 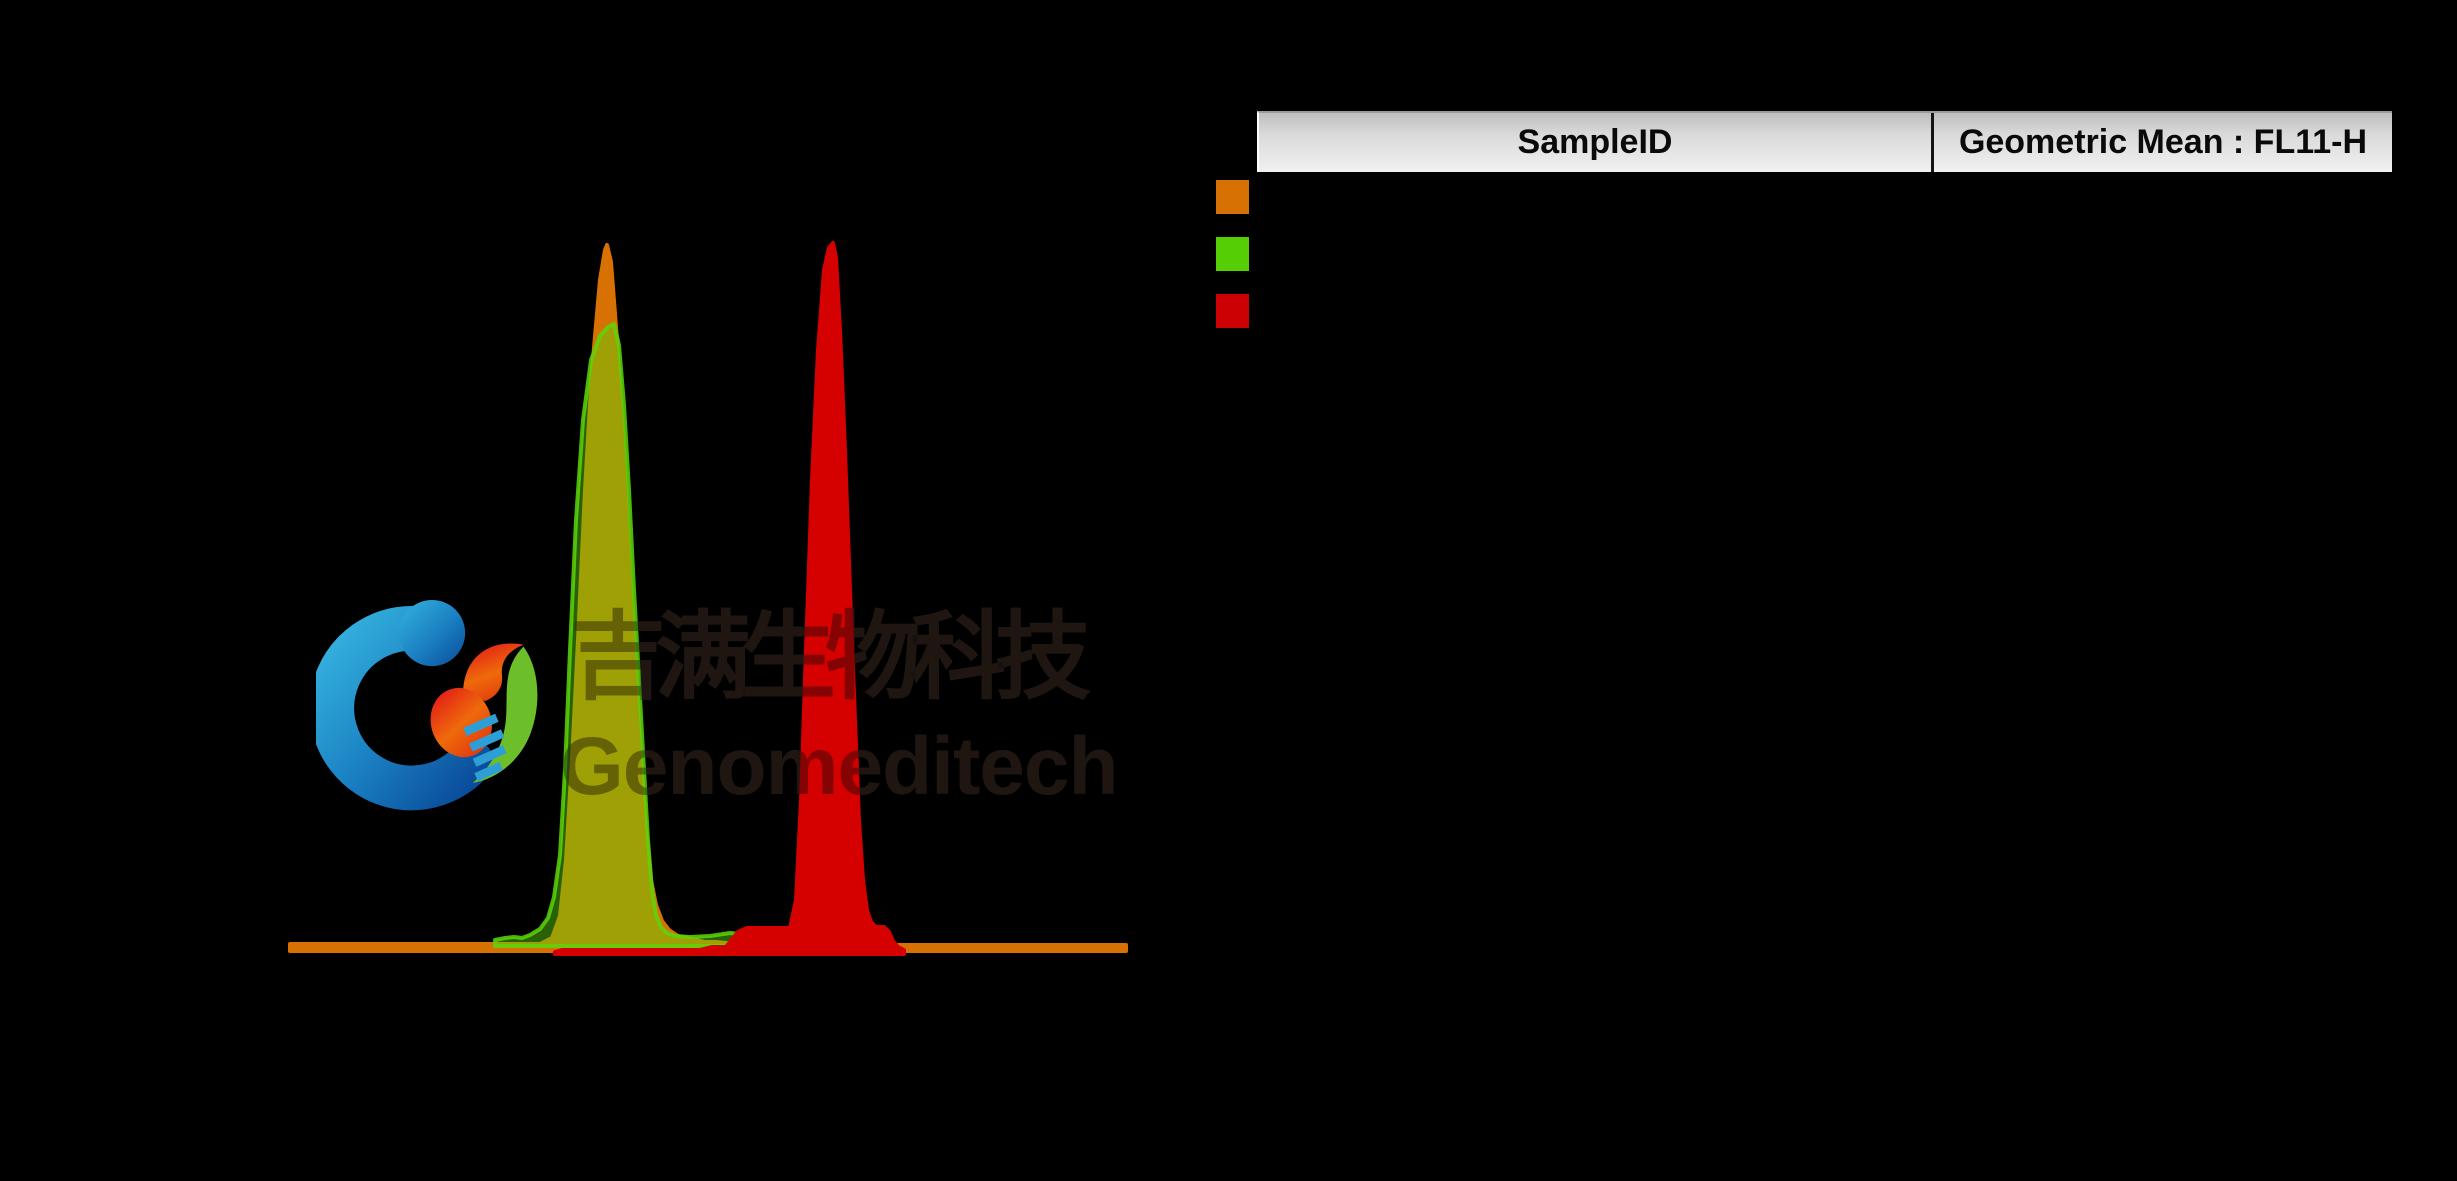 I want to click on swatch-orange, so click(x=1232, y=197).